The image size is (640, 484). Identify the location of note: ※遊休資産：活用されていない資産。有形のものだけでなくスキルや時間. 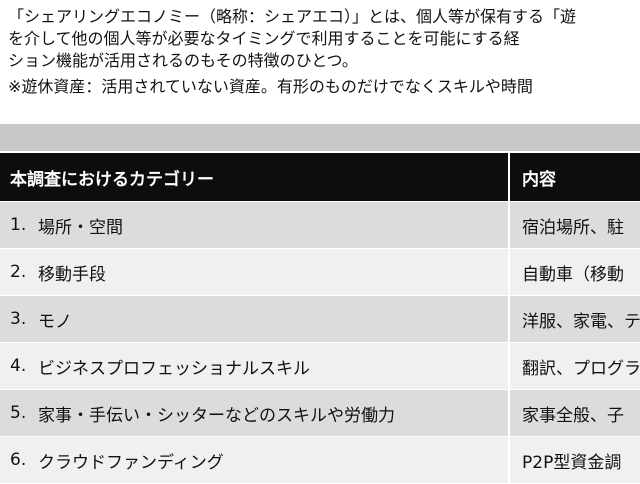
(270, 86).